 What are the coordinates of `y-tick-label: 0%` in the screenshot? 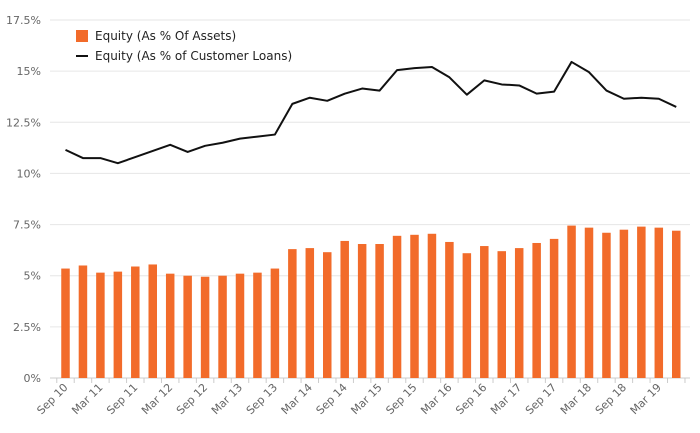 It's located at (32, 378).